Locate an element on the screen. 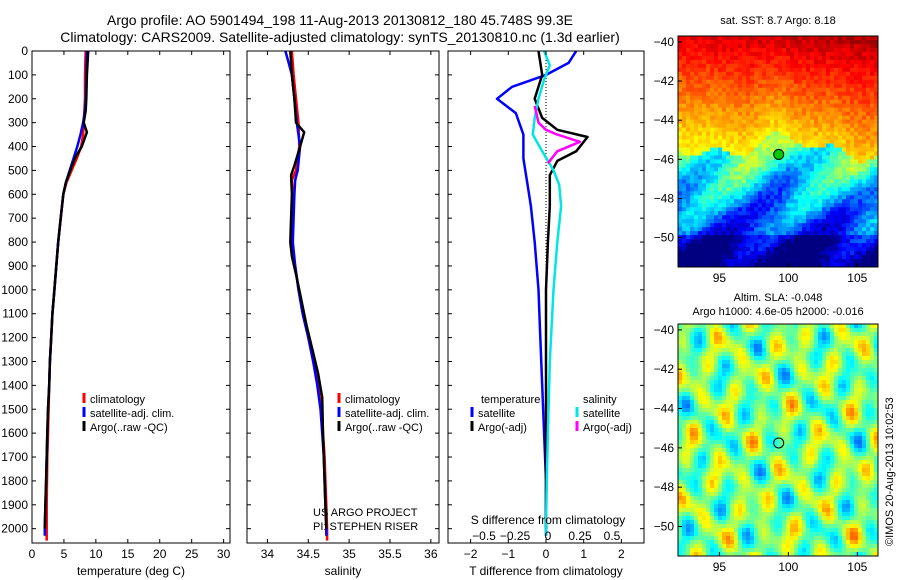  salinity-xlabel: salinity is located at coordinates (343, 571).